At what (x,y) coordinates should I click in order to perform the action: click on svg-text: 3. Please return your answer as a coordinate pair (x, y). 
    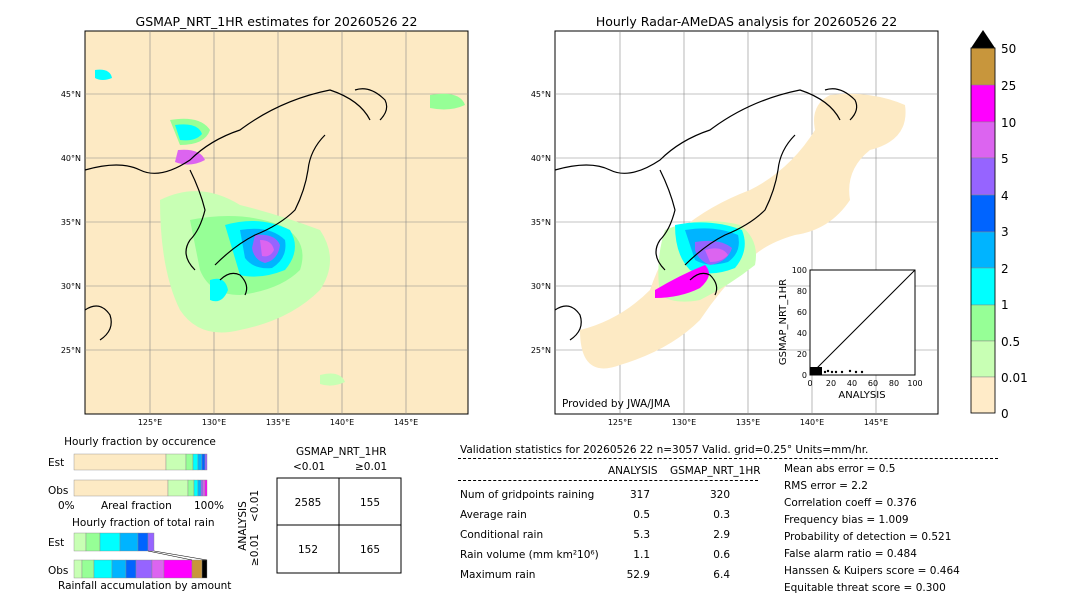
    Looking at the image, I should click on (1005, 232).